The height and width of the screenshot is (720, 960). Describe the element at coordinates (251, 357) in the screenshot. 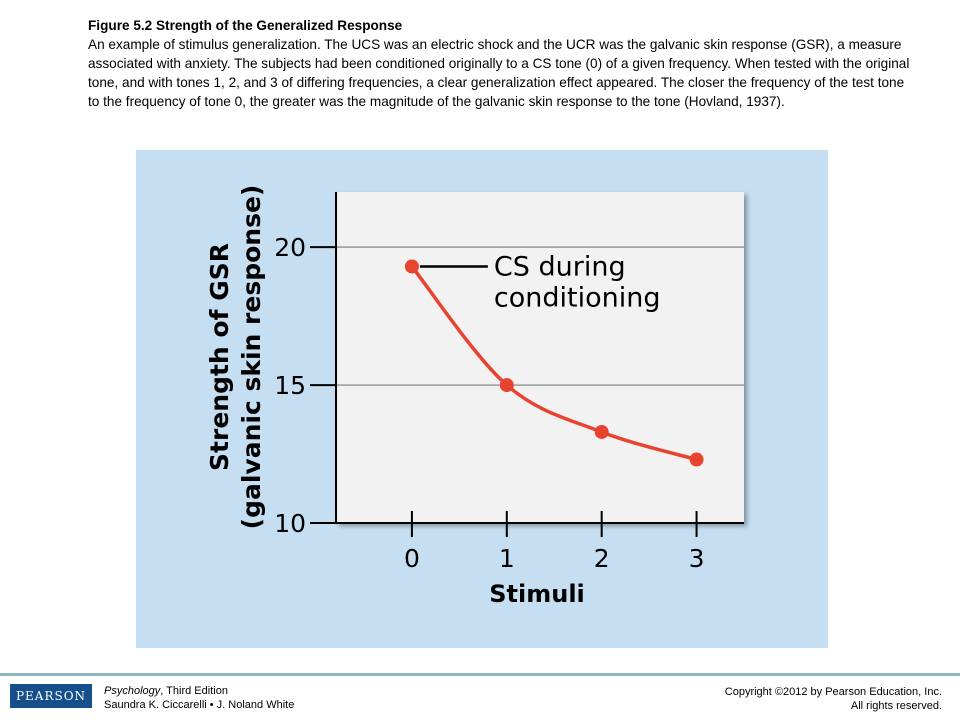

I see `y-axis-label-line2: (galvanic skin response)` at that location.